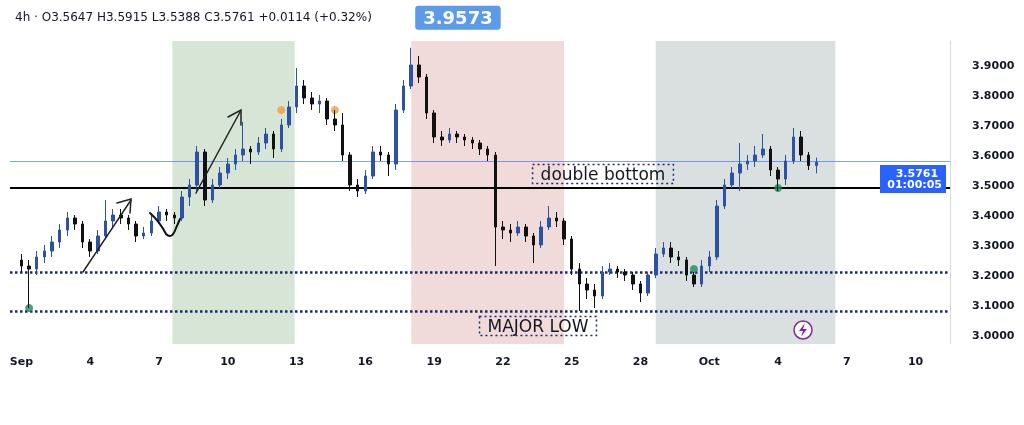 This screenshot has width=1024, height=425. What do you see at coordinates (993, 125) in the screenshot?
I see `y-tick-label: 3.7000` at bounding box center [993, 125].